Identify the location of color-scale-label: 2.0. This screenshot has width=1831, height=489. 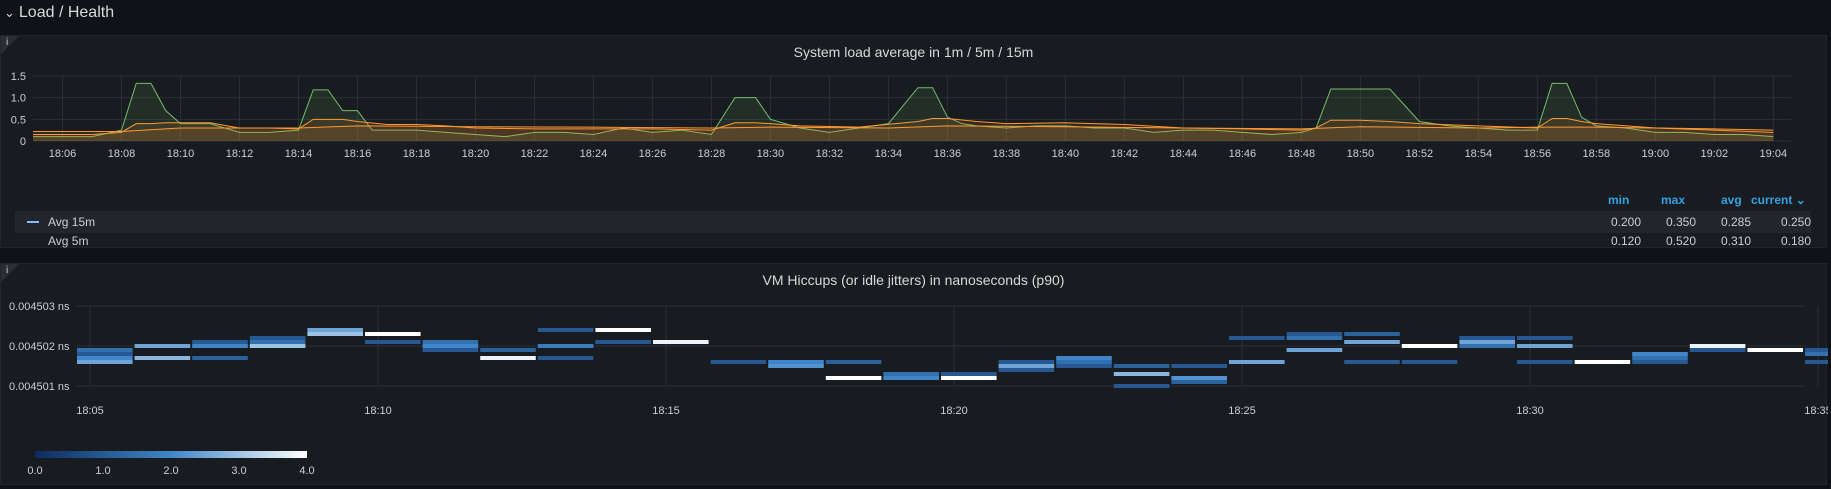
(170, 471).